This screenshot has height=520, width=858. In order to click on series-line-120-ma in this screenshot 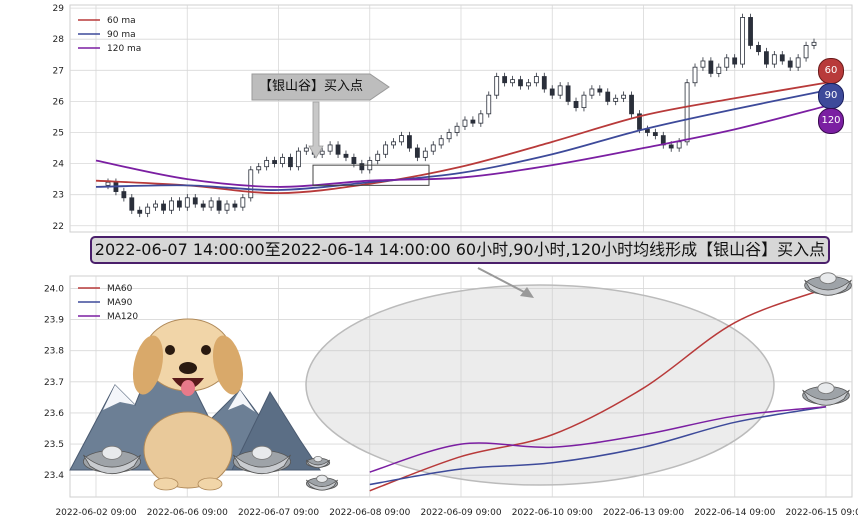, I will do `click(461, 146)`.